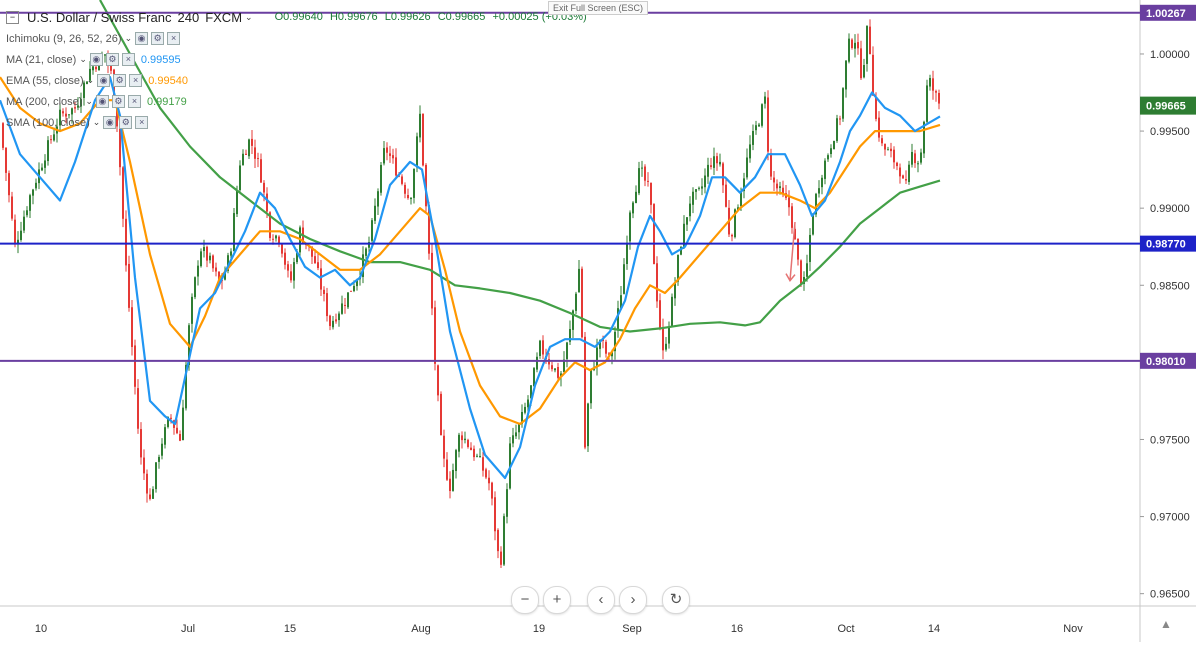  What do you see at coordinates (298, 59) in the screenshot?
I see `indicator-row: MA (21, close) ⌄ ◉ ⚙ × 0.99595` at bounding box center [298, 59].